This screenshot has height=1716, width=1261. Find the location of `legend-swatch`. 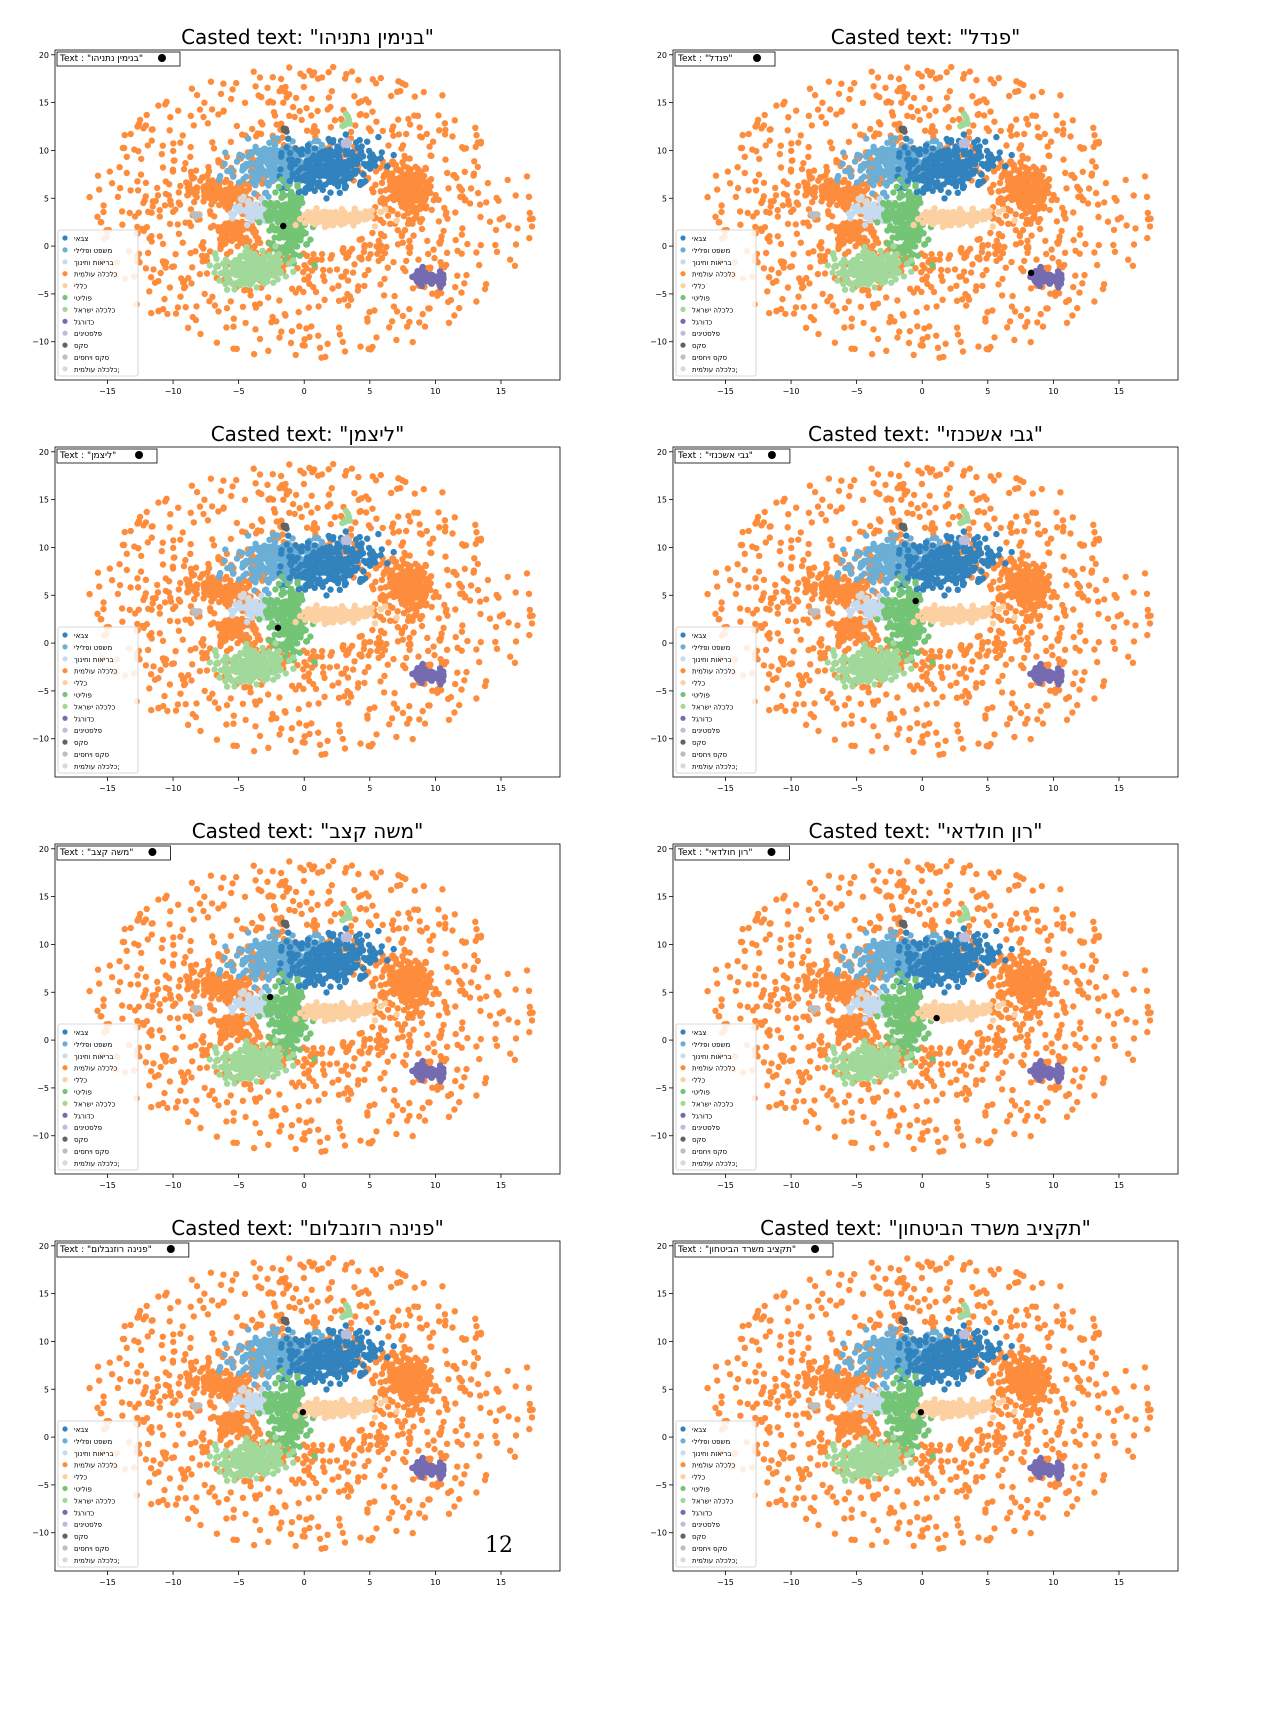

legend-swatch is located at coordinates (65, 333).